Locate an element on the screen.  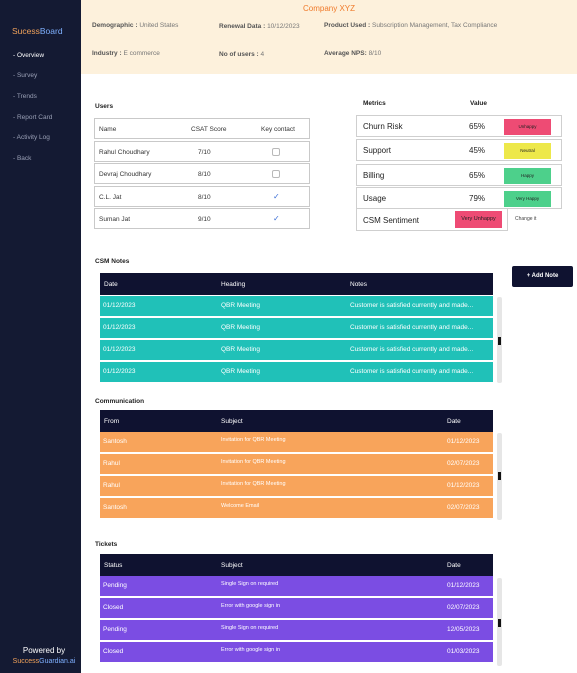
metric-row-usage: Usage 79% Very Happy is located at coordinates (459, 198).